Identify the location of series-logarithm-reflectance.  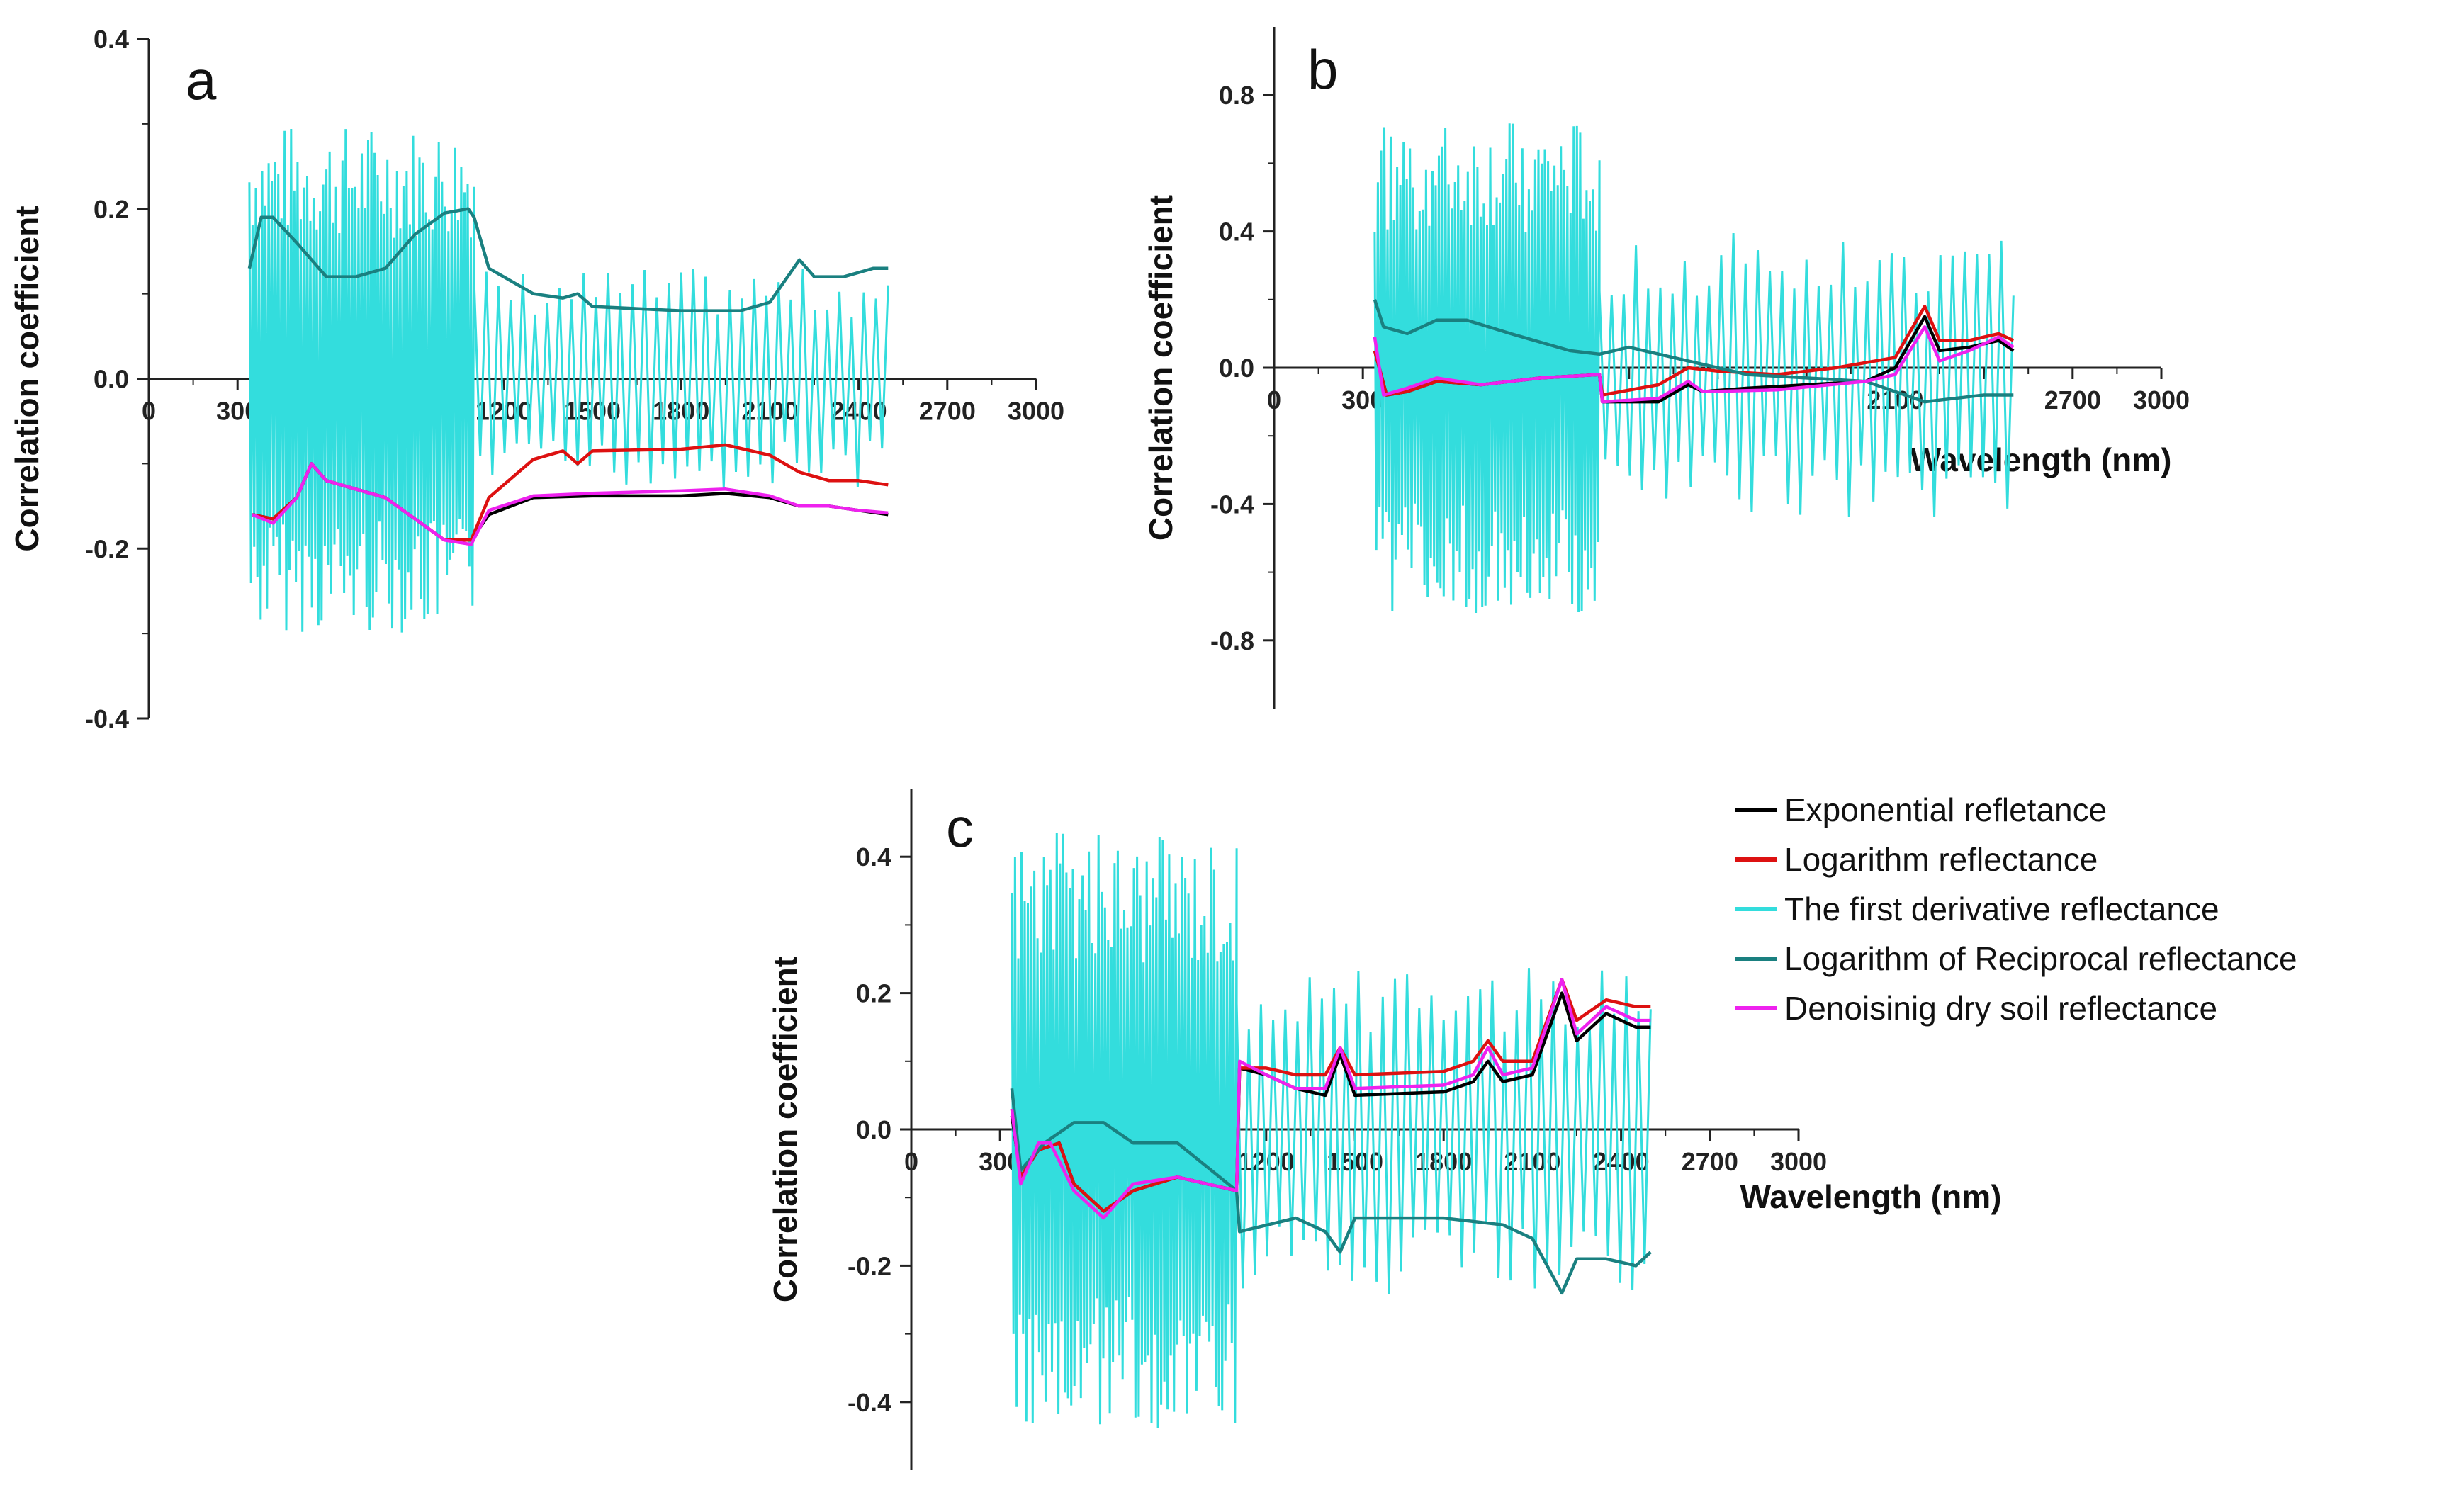
(1694, 351).